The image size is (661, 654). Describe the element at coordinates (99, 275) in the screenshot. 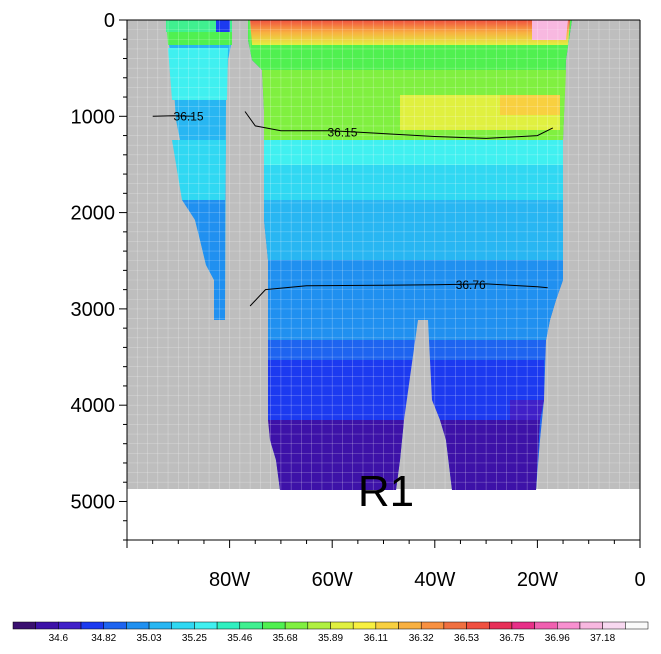

I see `y-axis: 0 1000 2000 3000 4000 5000` at that location.